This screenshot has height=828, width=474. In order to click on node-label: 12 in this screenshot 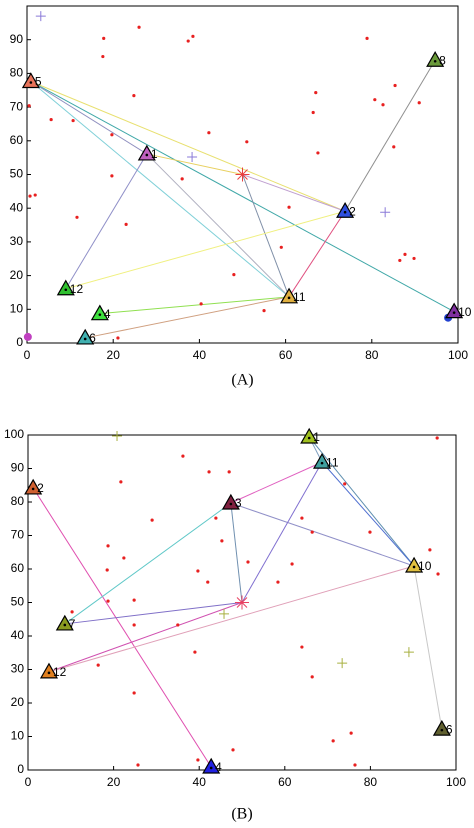, I will do `click(60, 672)`.